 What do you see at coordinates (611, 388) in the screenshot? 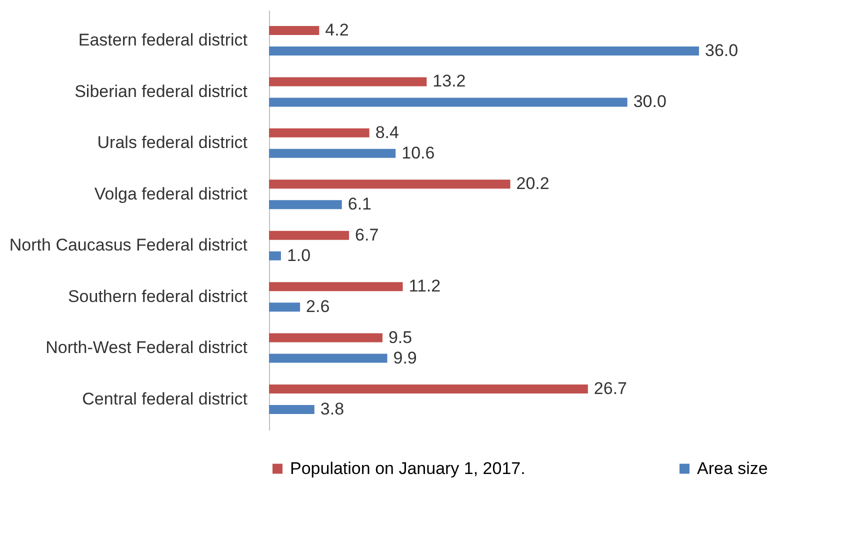
I see `data-label: 26.7` at bounding box center [611, 388].